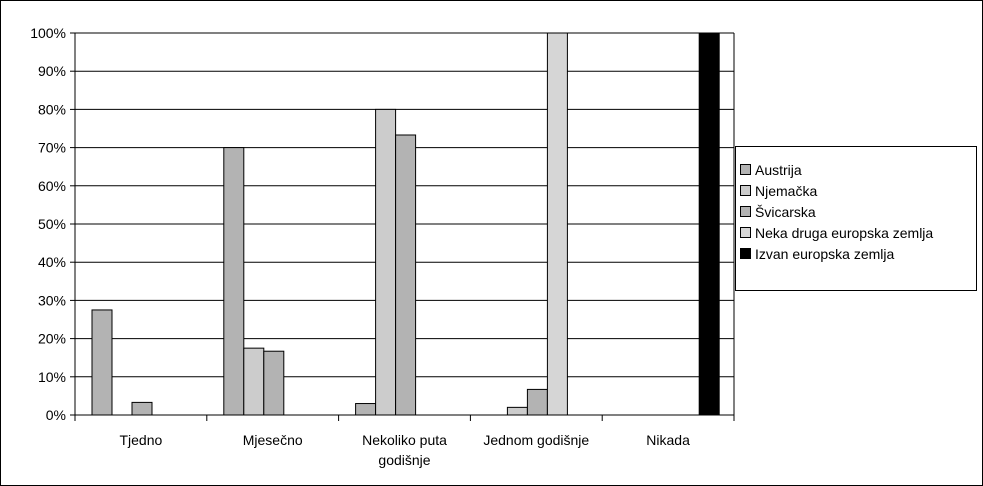  I want to click on x-tick-label: Mjesečno, so click(273, 440).